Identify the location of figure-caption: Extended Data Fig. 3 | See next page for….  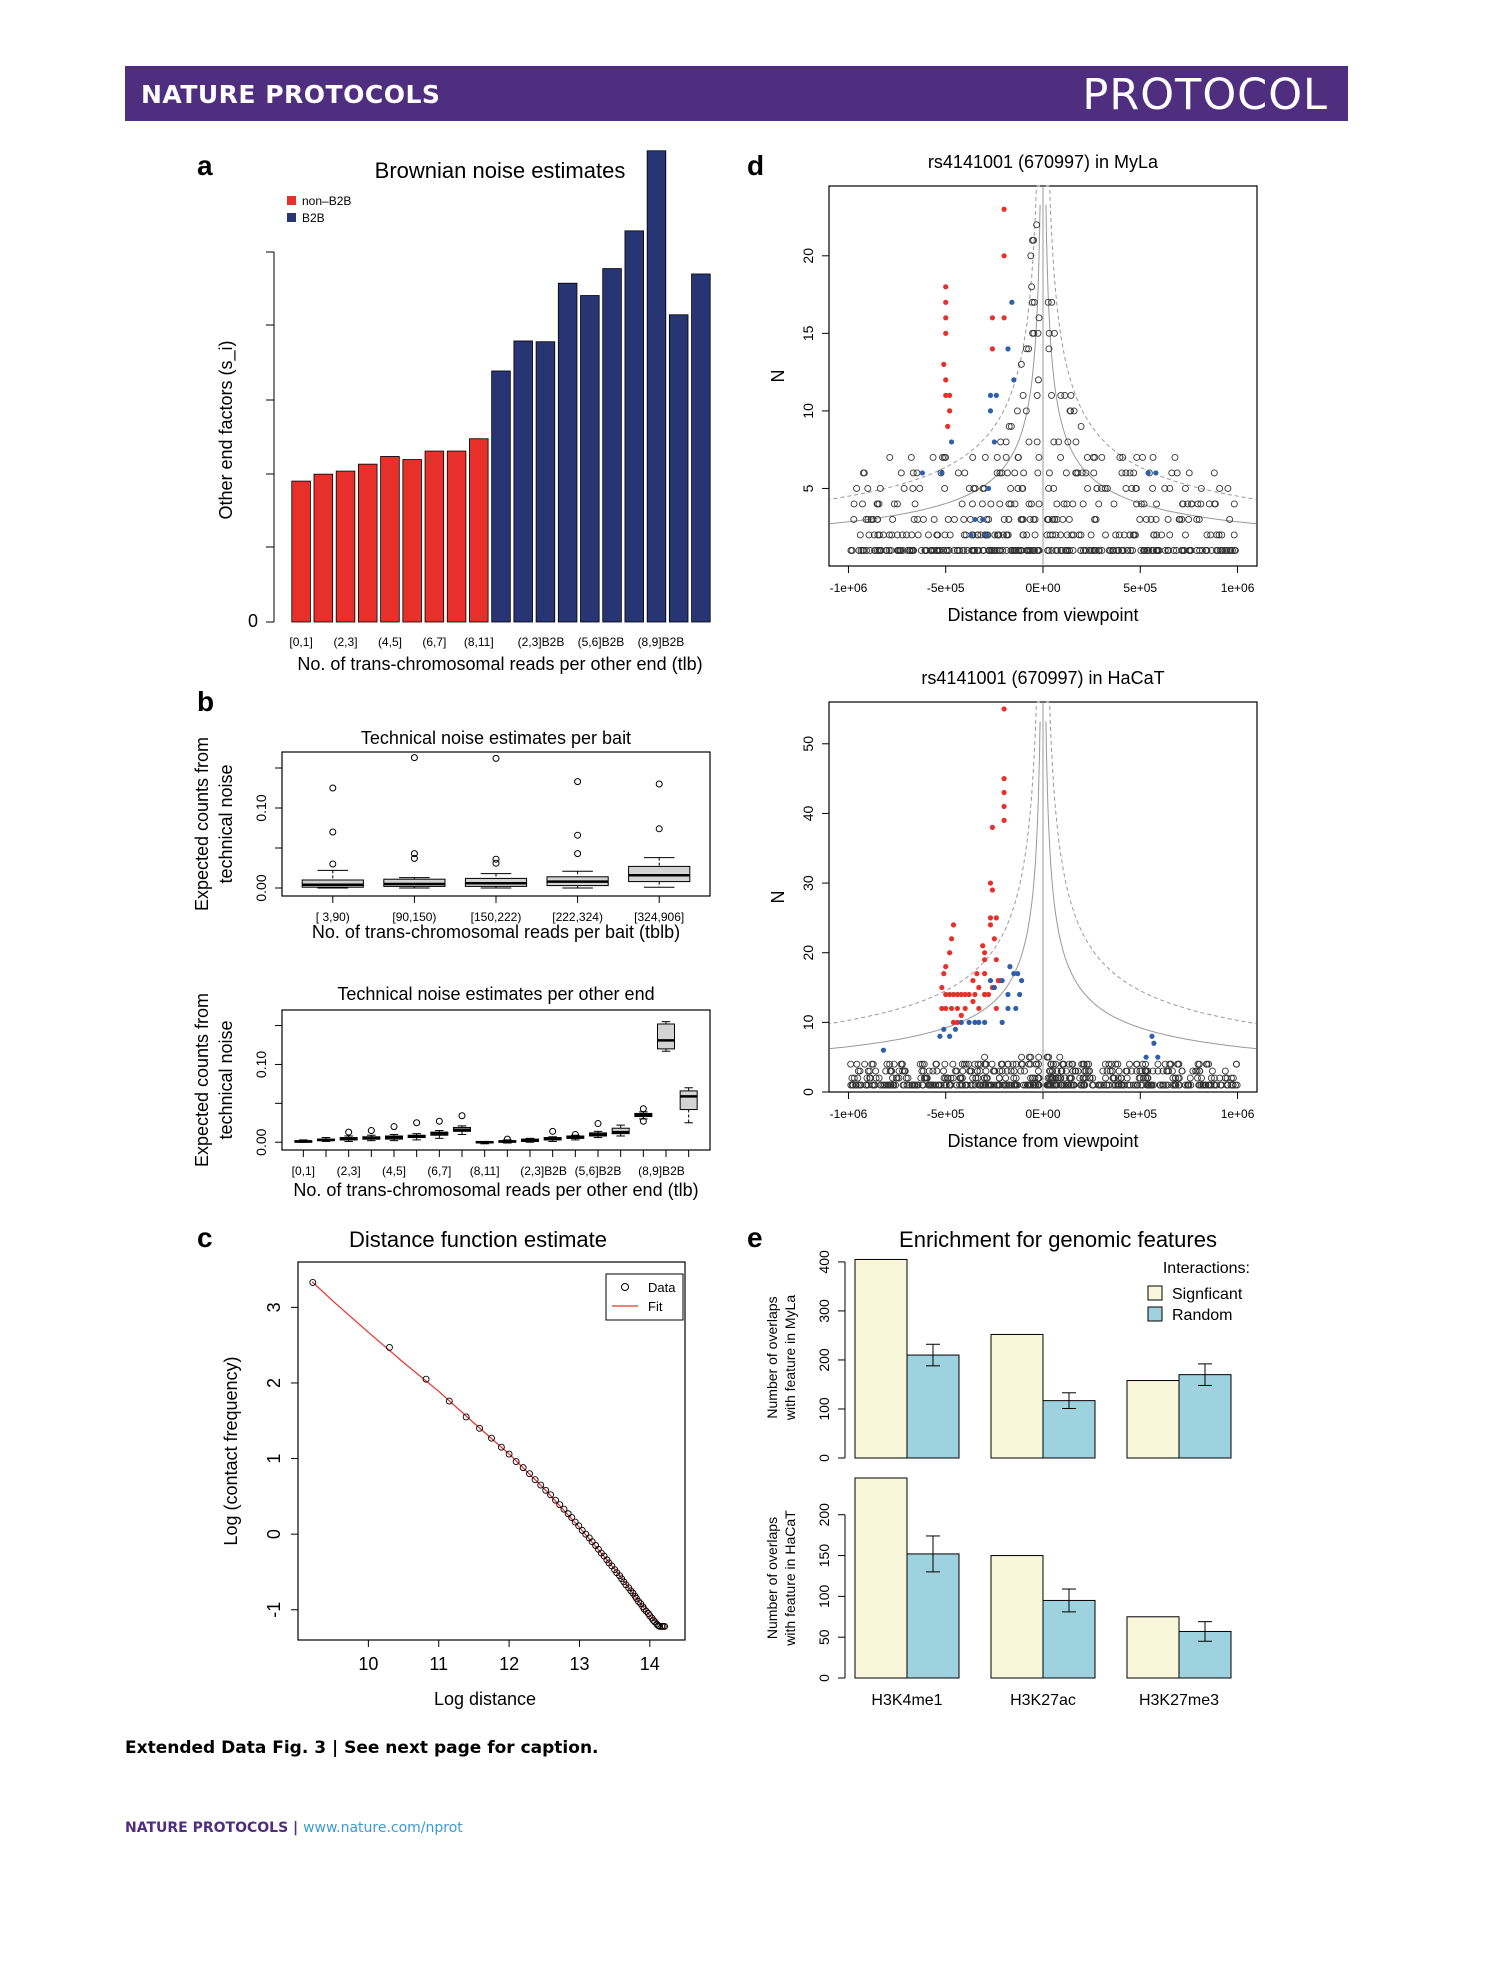
(362, 1748).